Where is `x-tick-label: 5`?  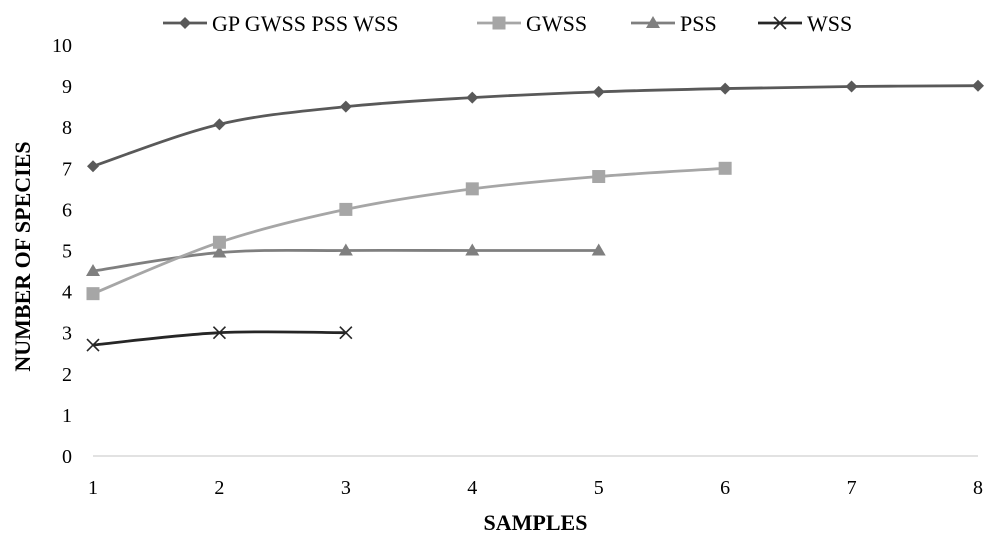 x-tick-label: 5 is located at coordinates (599, 488).